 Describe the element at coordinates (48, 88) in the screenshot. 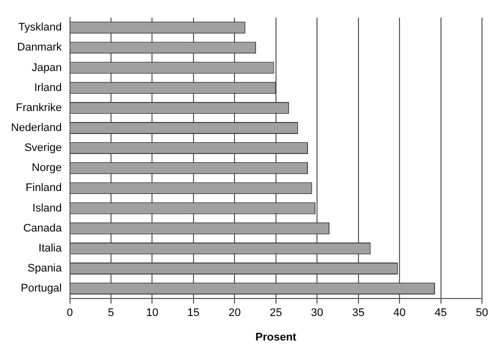

I see `y-tick-label: Irland` at that location.